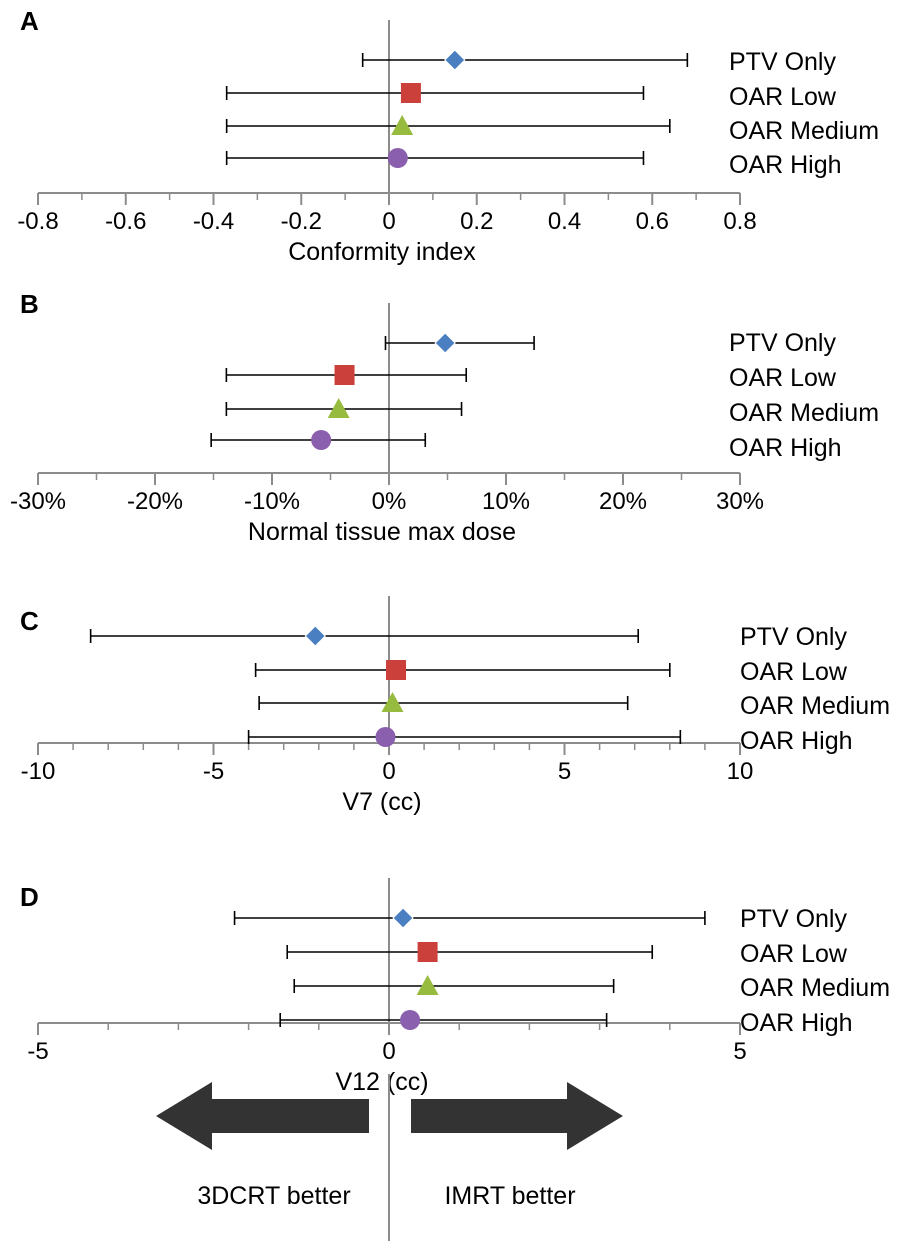  What do you see at coordinates (740, 501) in the screenshot?
I see `x-tick-label: 30%` at bounding box center [740, 501].